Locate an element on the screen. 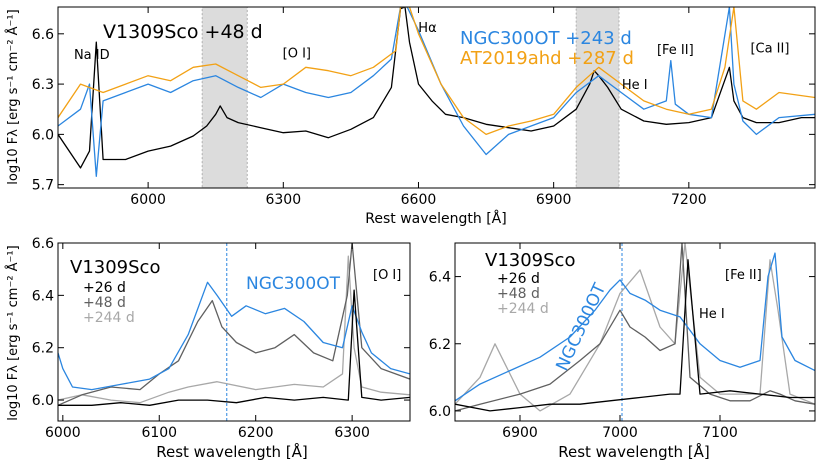 The width and height of the screenshot is (830, 475). br-title: V1309Sco is located at coordinates (530, 260).